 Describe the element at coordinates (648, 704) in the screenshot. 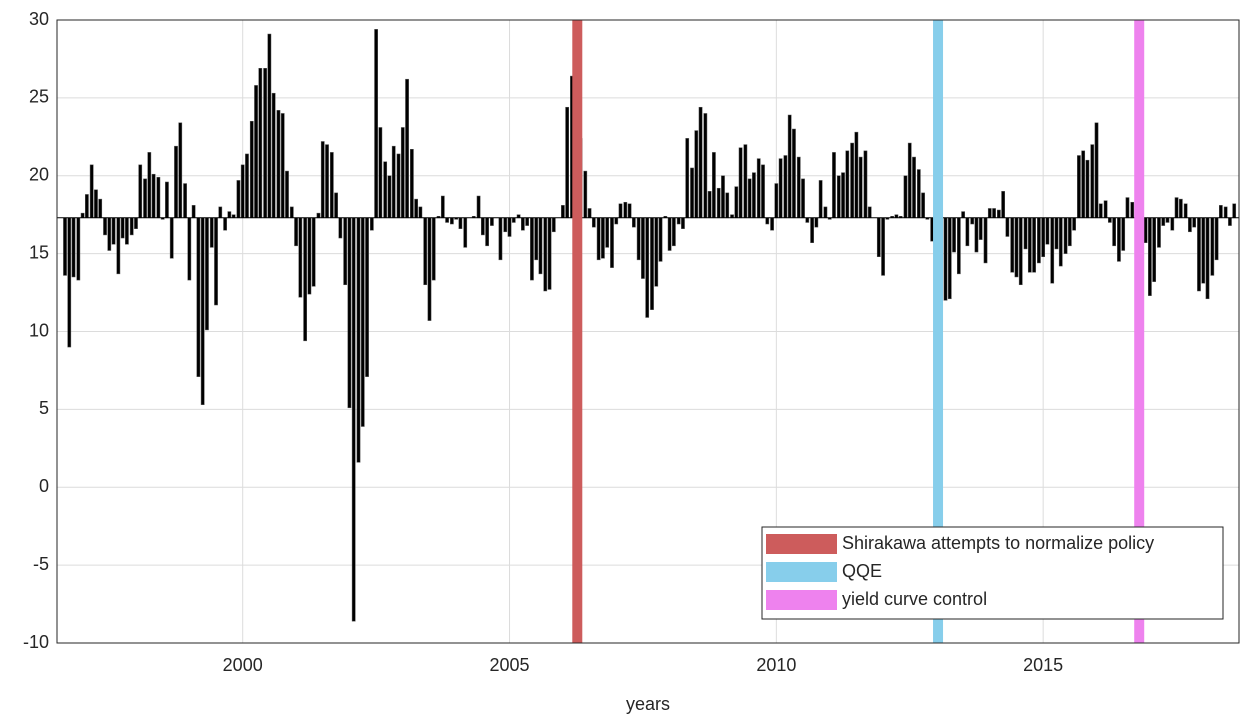

I see `x-axis-label: years` at that location.